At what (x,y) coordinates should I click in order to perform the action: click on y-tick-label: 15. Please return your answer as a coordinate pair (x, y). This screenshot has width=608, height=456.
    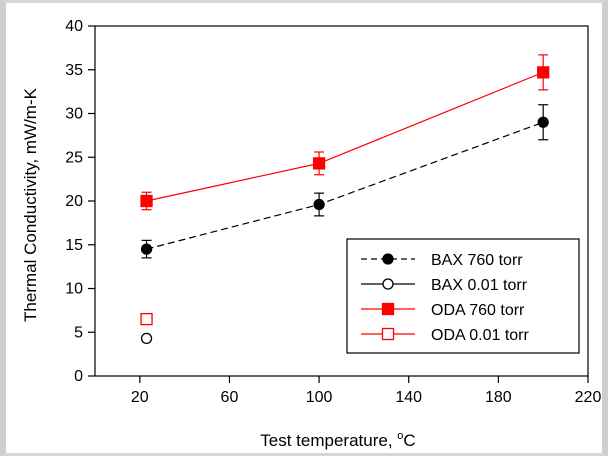
    Looking at the image, I should click on (74, 245).